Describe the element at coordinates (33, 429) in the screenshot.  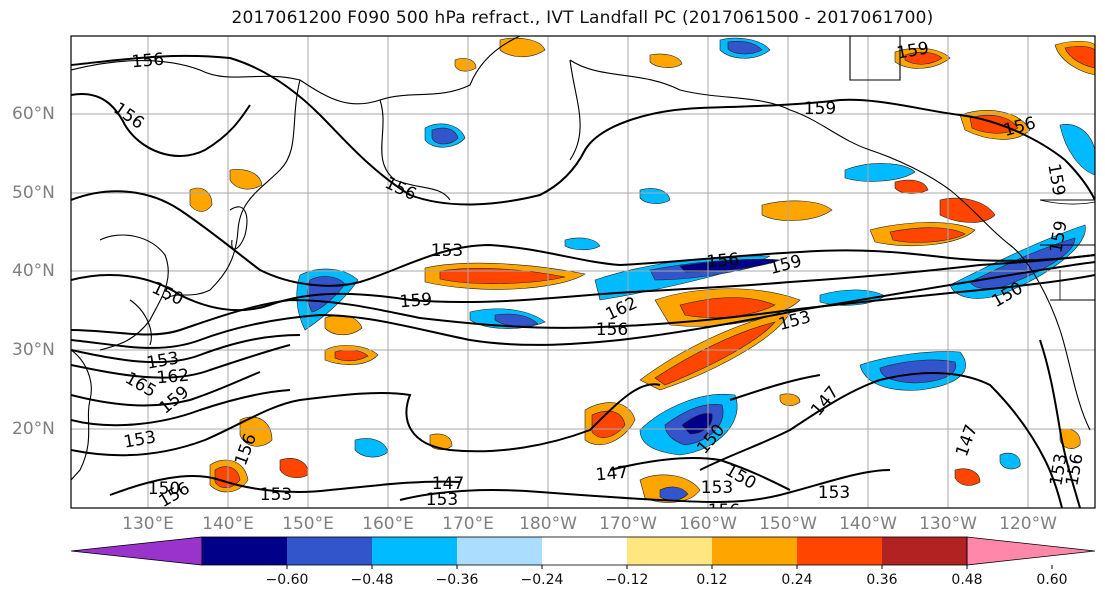
I see `lat-label: 20°N` at that location.